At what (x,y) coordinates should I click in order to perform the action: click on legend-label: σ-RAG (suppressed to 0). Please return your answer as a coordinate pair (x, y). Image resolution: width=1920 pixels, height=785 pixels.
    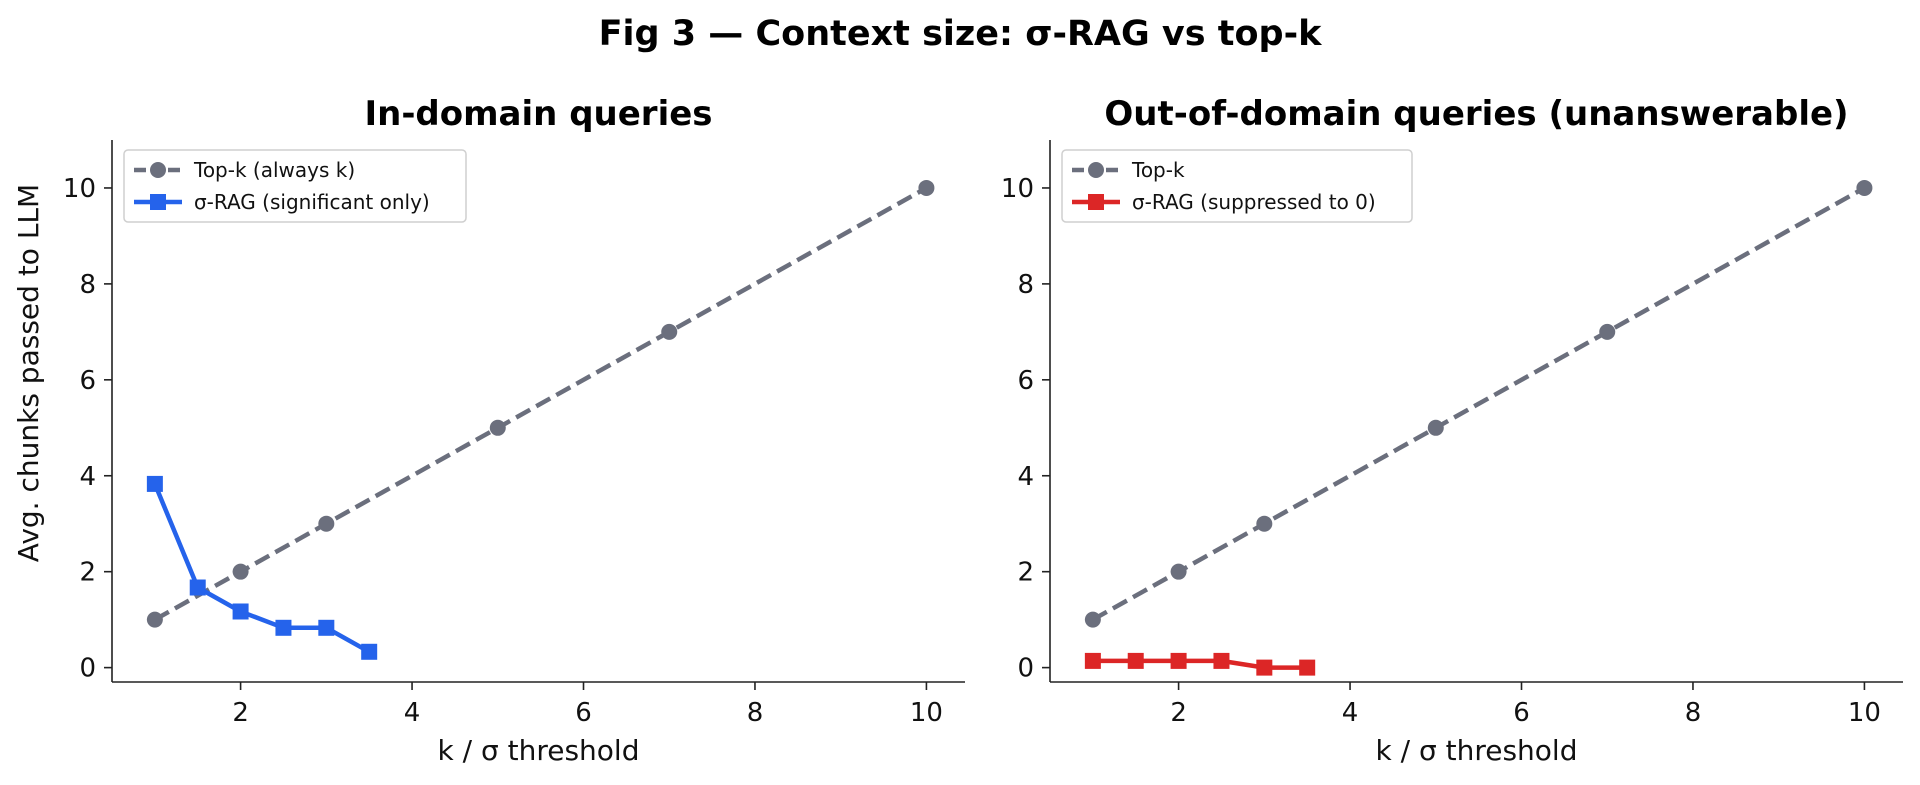
    Looking at the image, I should click on (1254, 202).